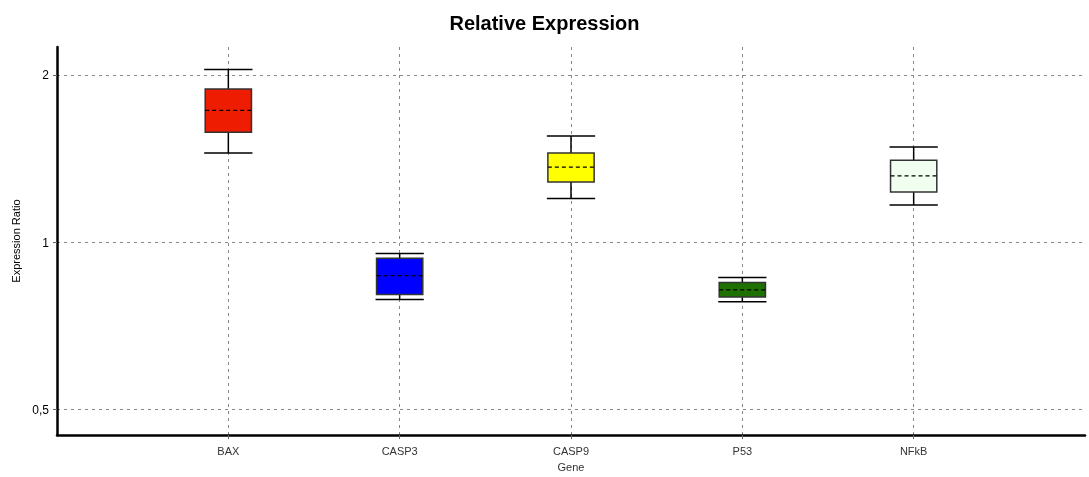 This screenshot has height=477, width=1089. I want to click on x-tick-label: NFkB, so click(913, 450).